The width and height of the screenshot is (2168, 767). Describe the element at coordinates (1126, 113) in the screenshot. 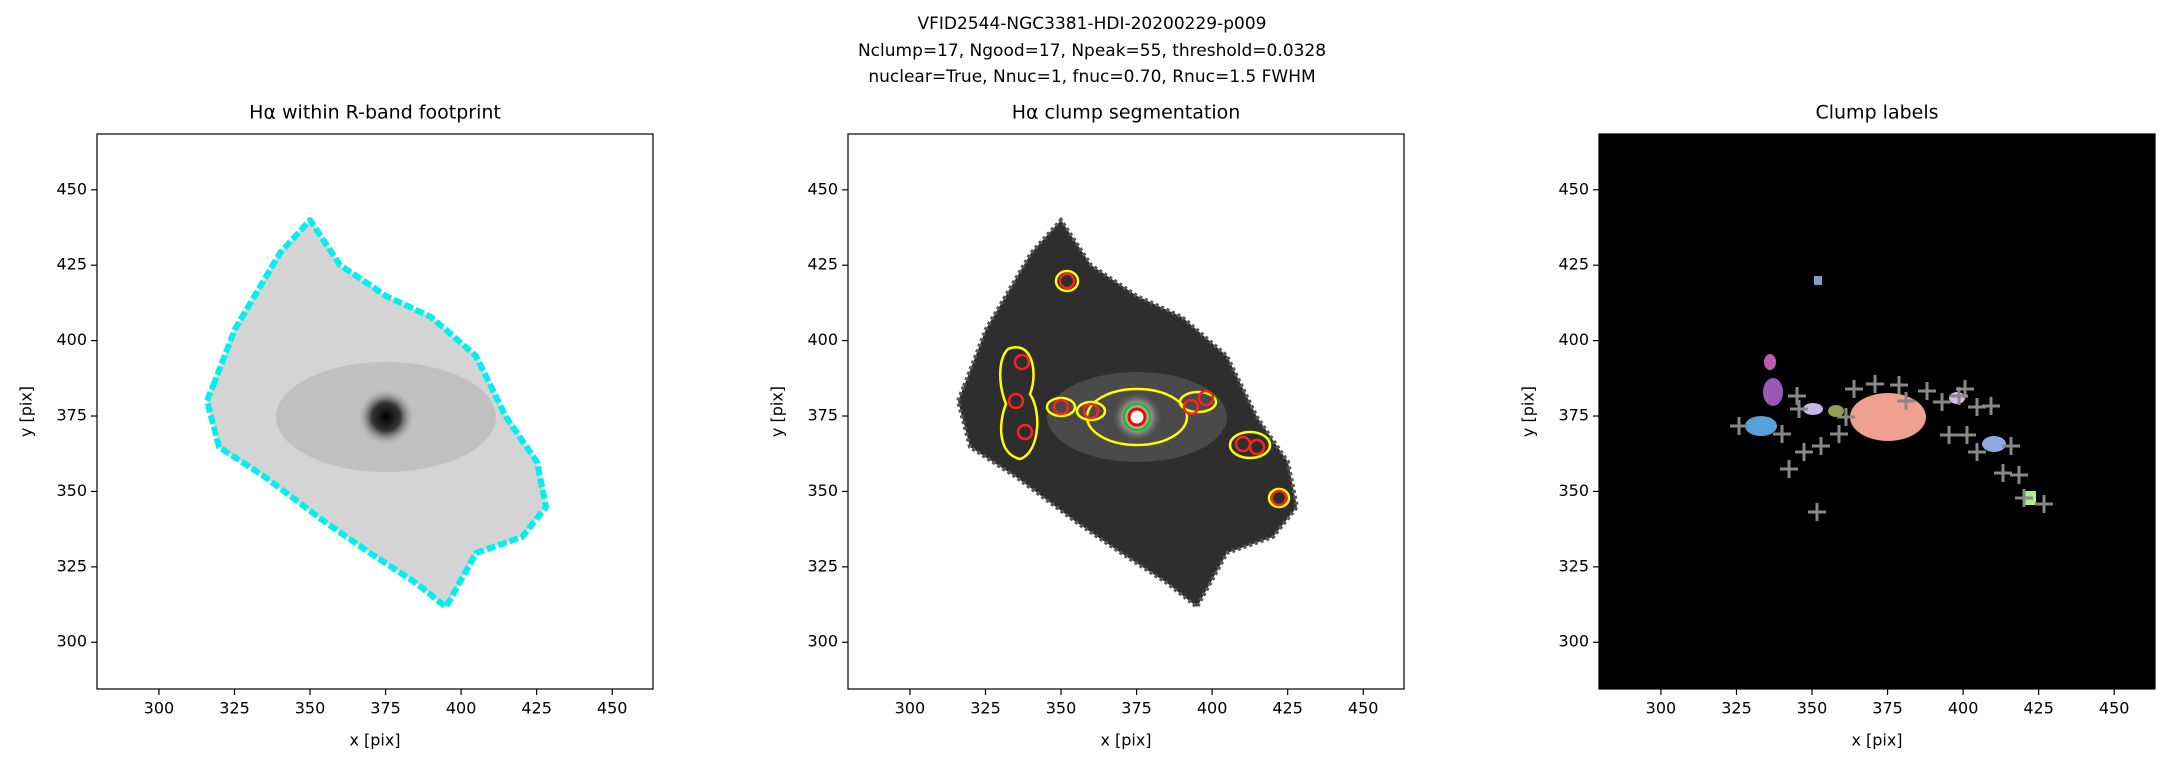

I see `axes-title: Hα clump segmentation` at that location.